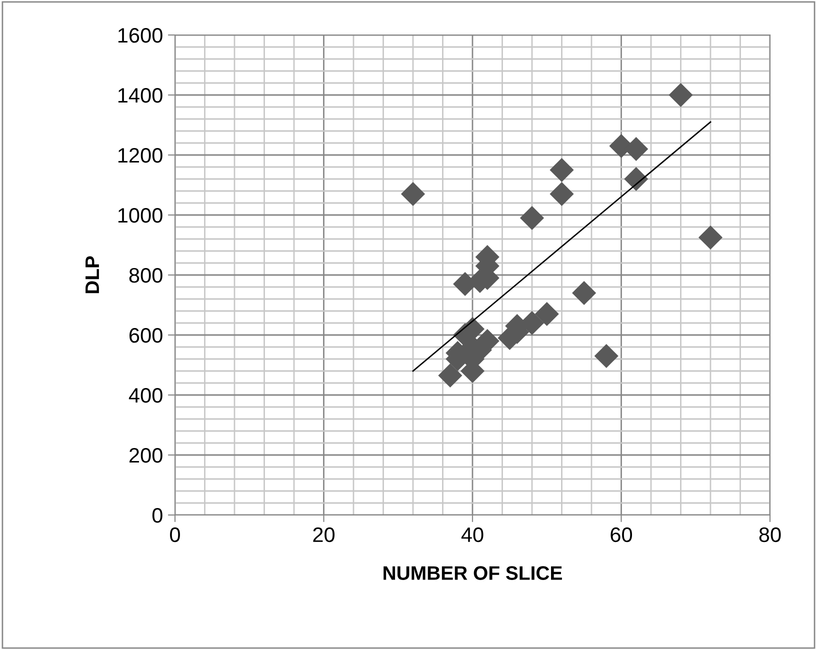 This screenshot has width=817, height=650. What do you see at coordinates (473, 573) in the screenshot?
I see `x-axis-title: NUMBER OF SLICE` at bounding box center [473, 573].